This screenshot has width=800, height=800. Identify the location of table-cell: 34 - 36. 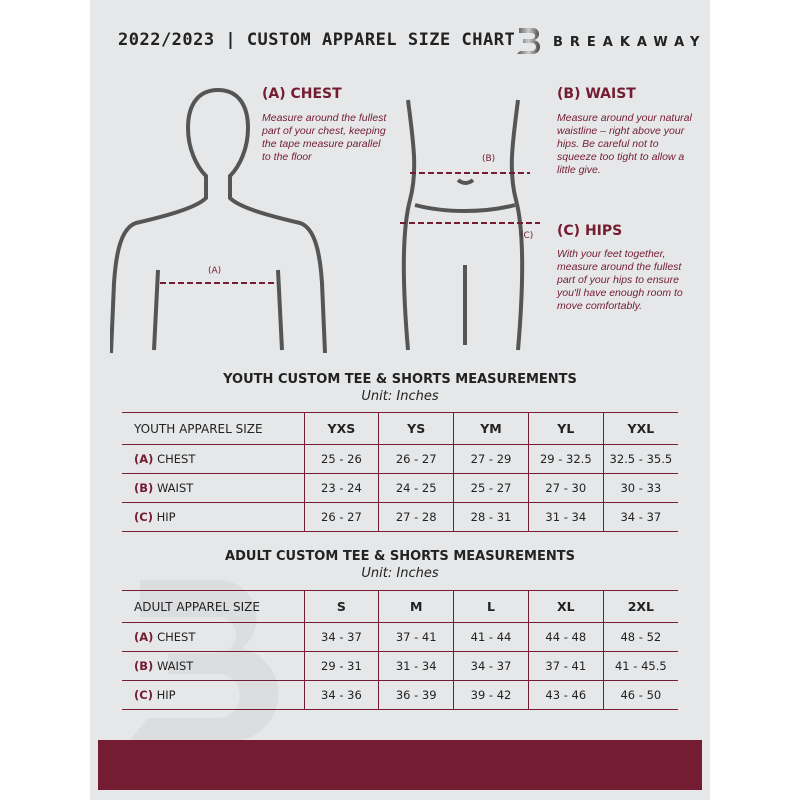
(341, 695).